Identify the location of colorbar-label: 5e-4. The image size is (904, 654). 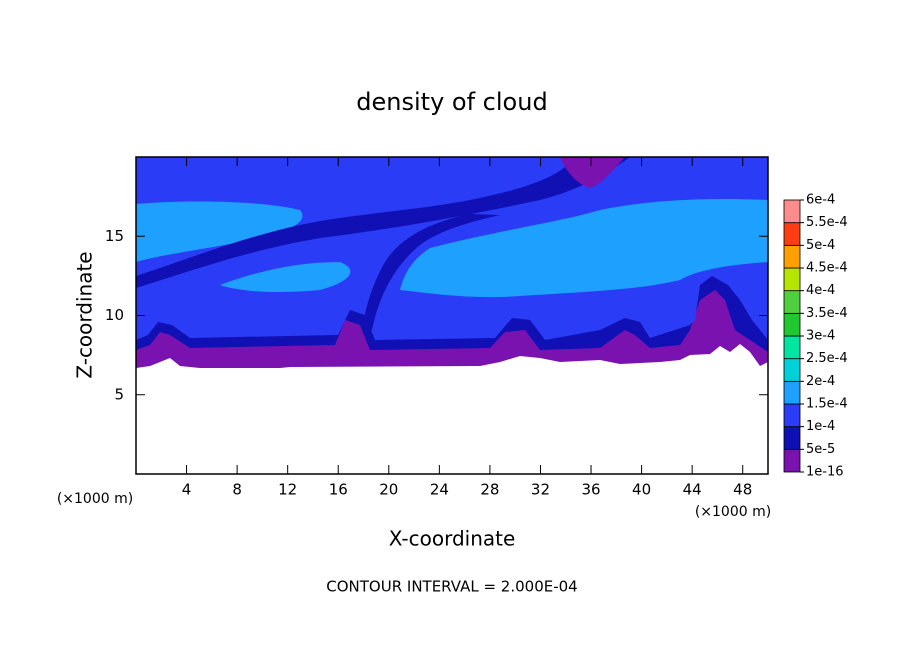
(820, 245).